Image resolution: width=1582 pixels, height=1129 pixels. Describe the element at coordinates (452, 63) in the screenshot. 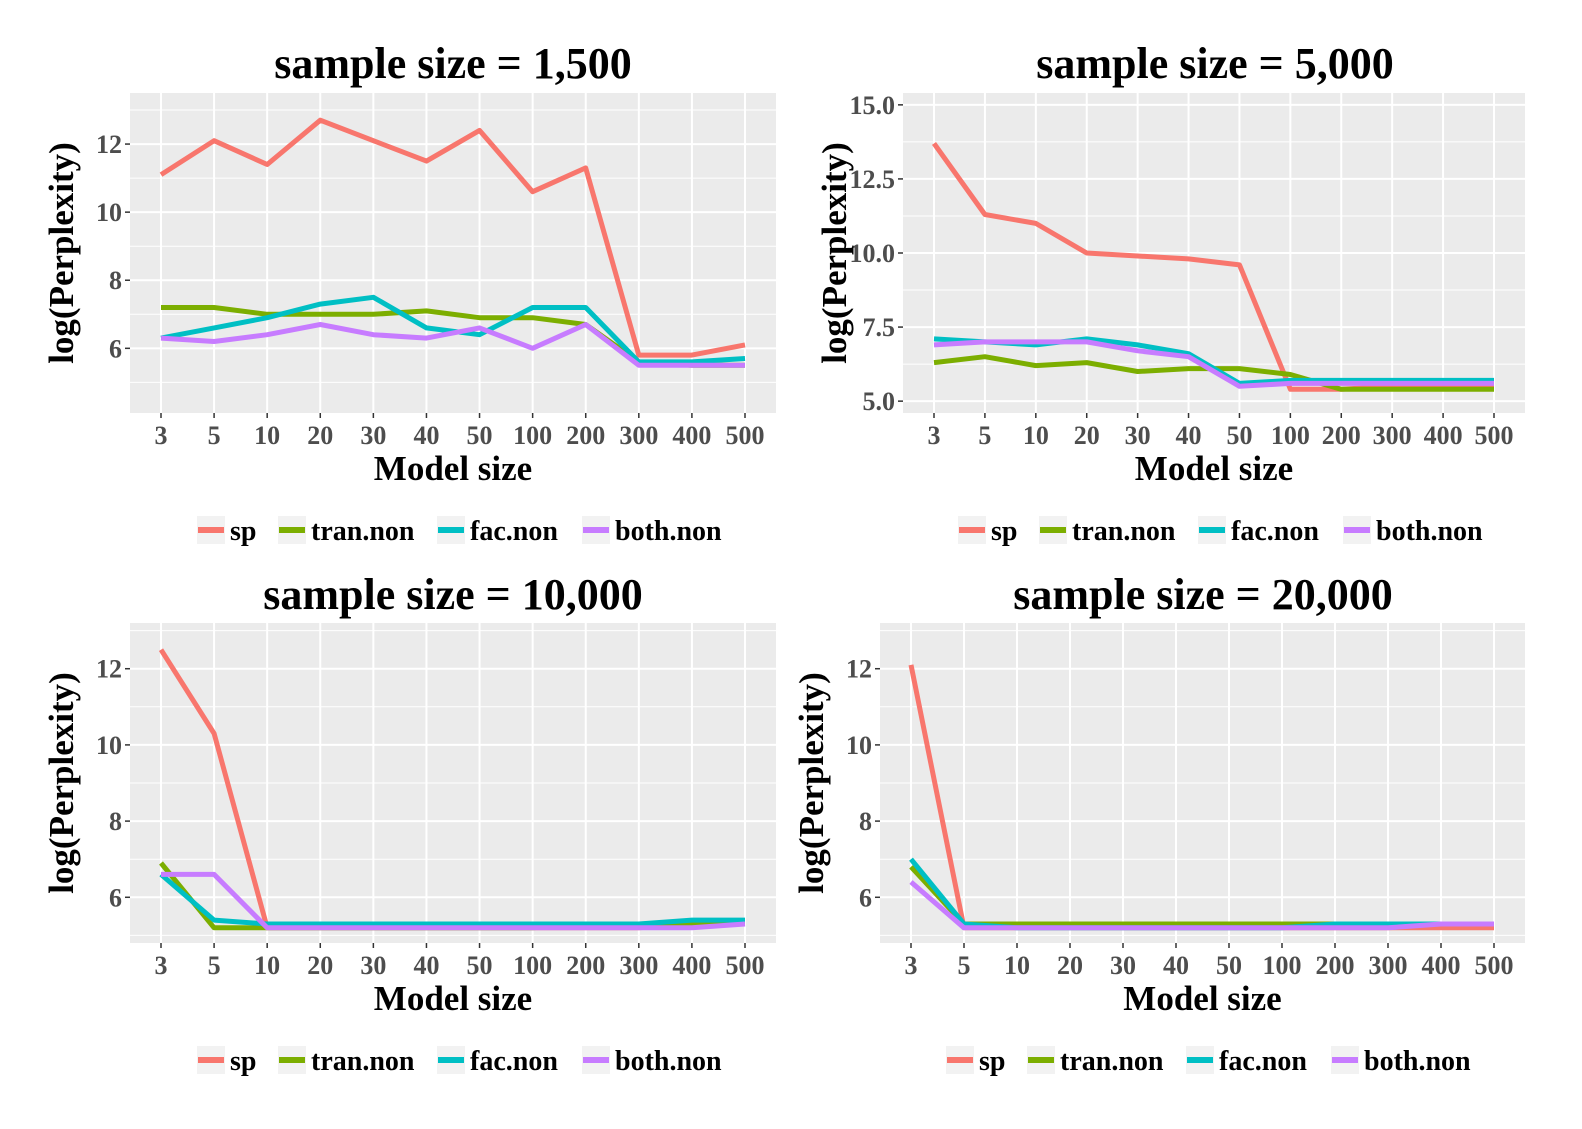

I see `chart-title: sample size = 1,500` at that location.